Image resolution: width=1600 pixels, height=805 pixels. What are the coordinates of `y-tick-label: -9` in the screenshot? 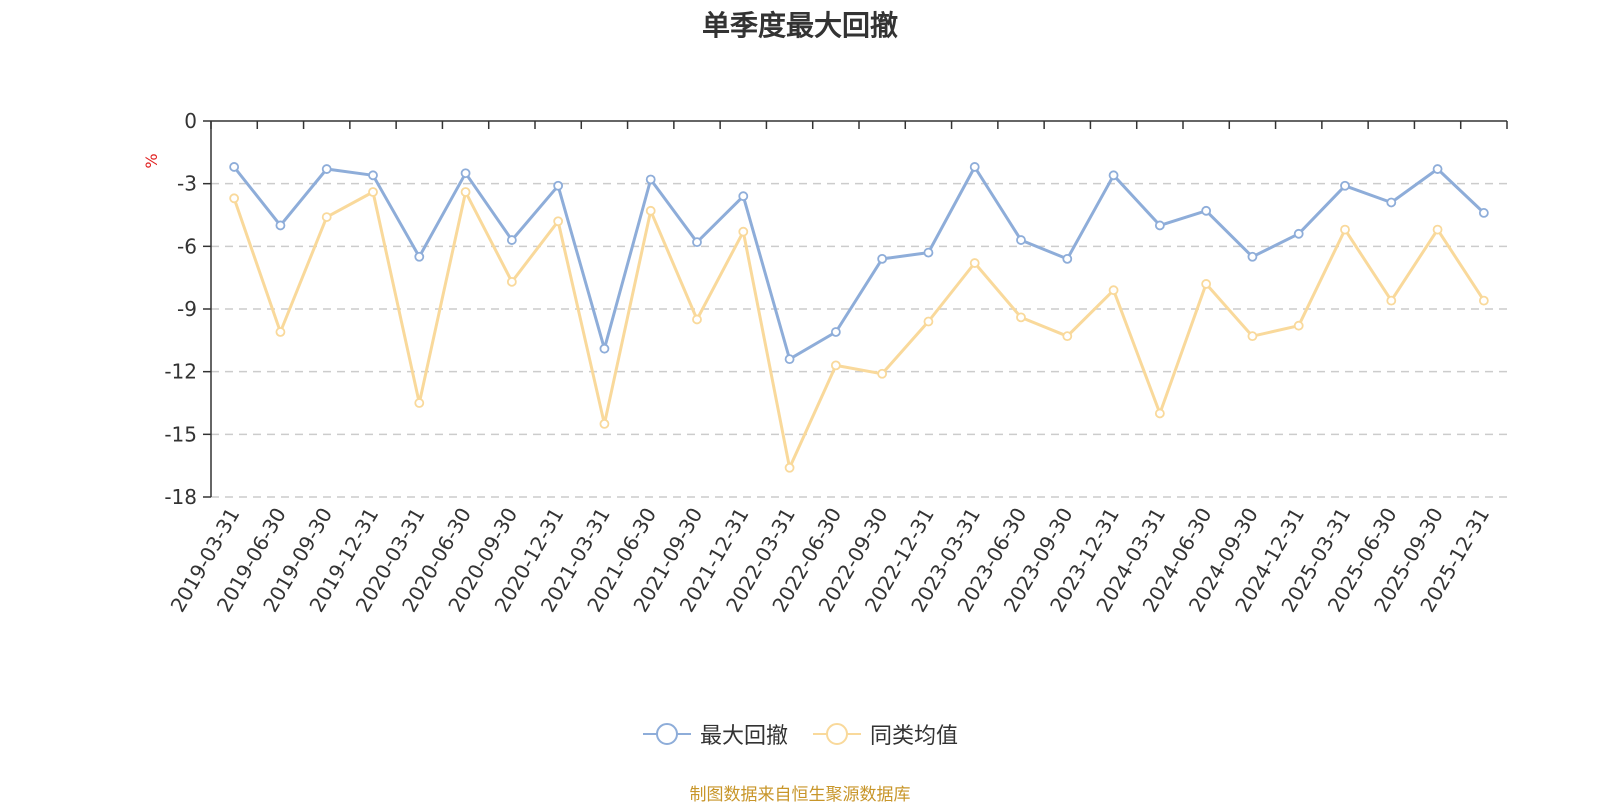 It's located at (187, 309).